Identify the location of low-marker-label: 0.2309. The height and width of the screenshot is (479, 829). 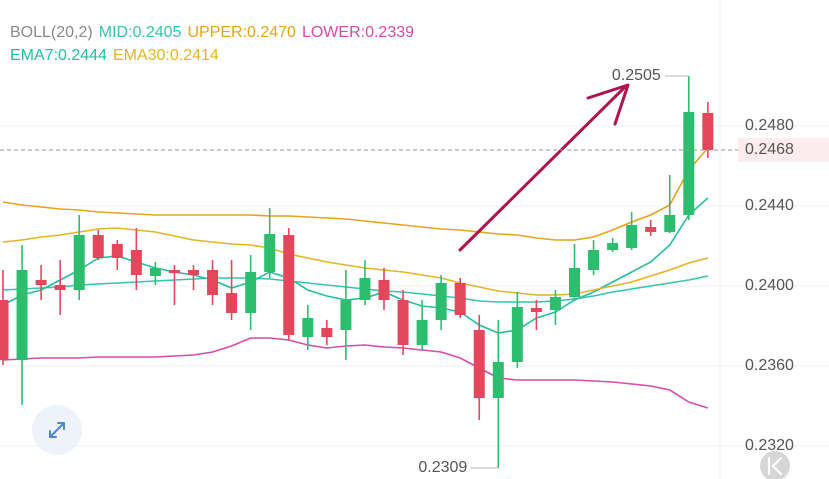
(442, 467).